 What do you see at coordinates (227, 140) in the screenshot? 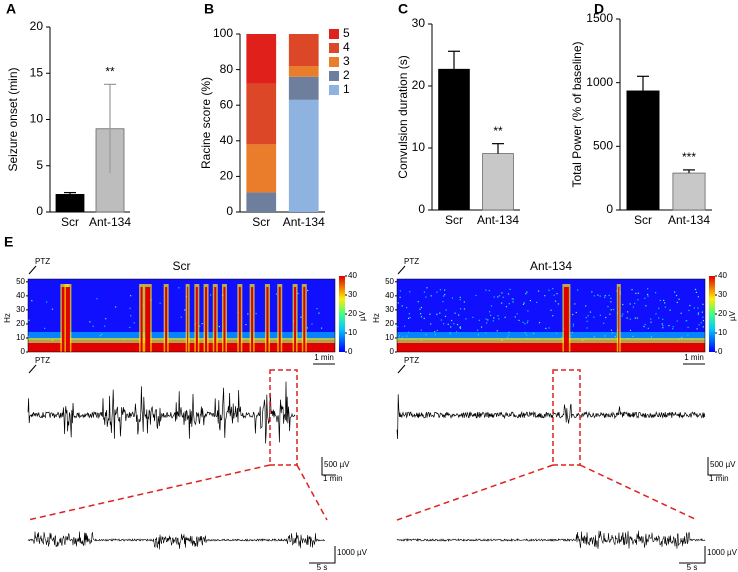
I see `y-tick-label: 40` at bounding box center [227, 140].